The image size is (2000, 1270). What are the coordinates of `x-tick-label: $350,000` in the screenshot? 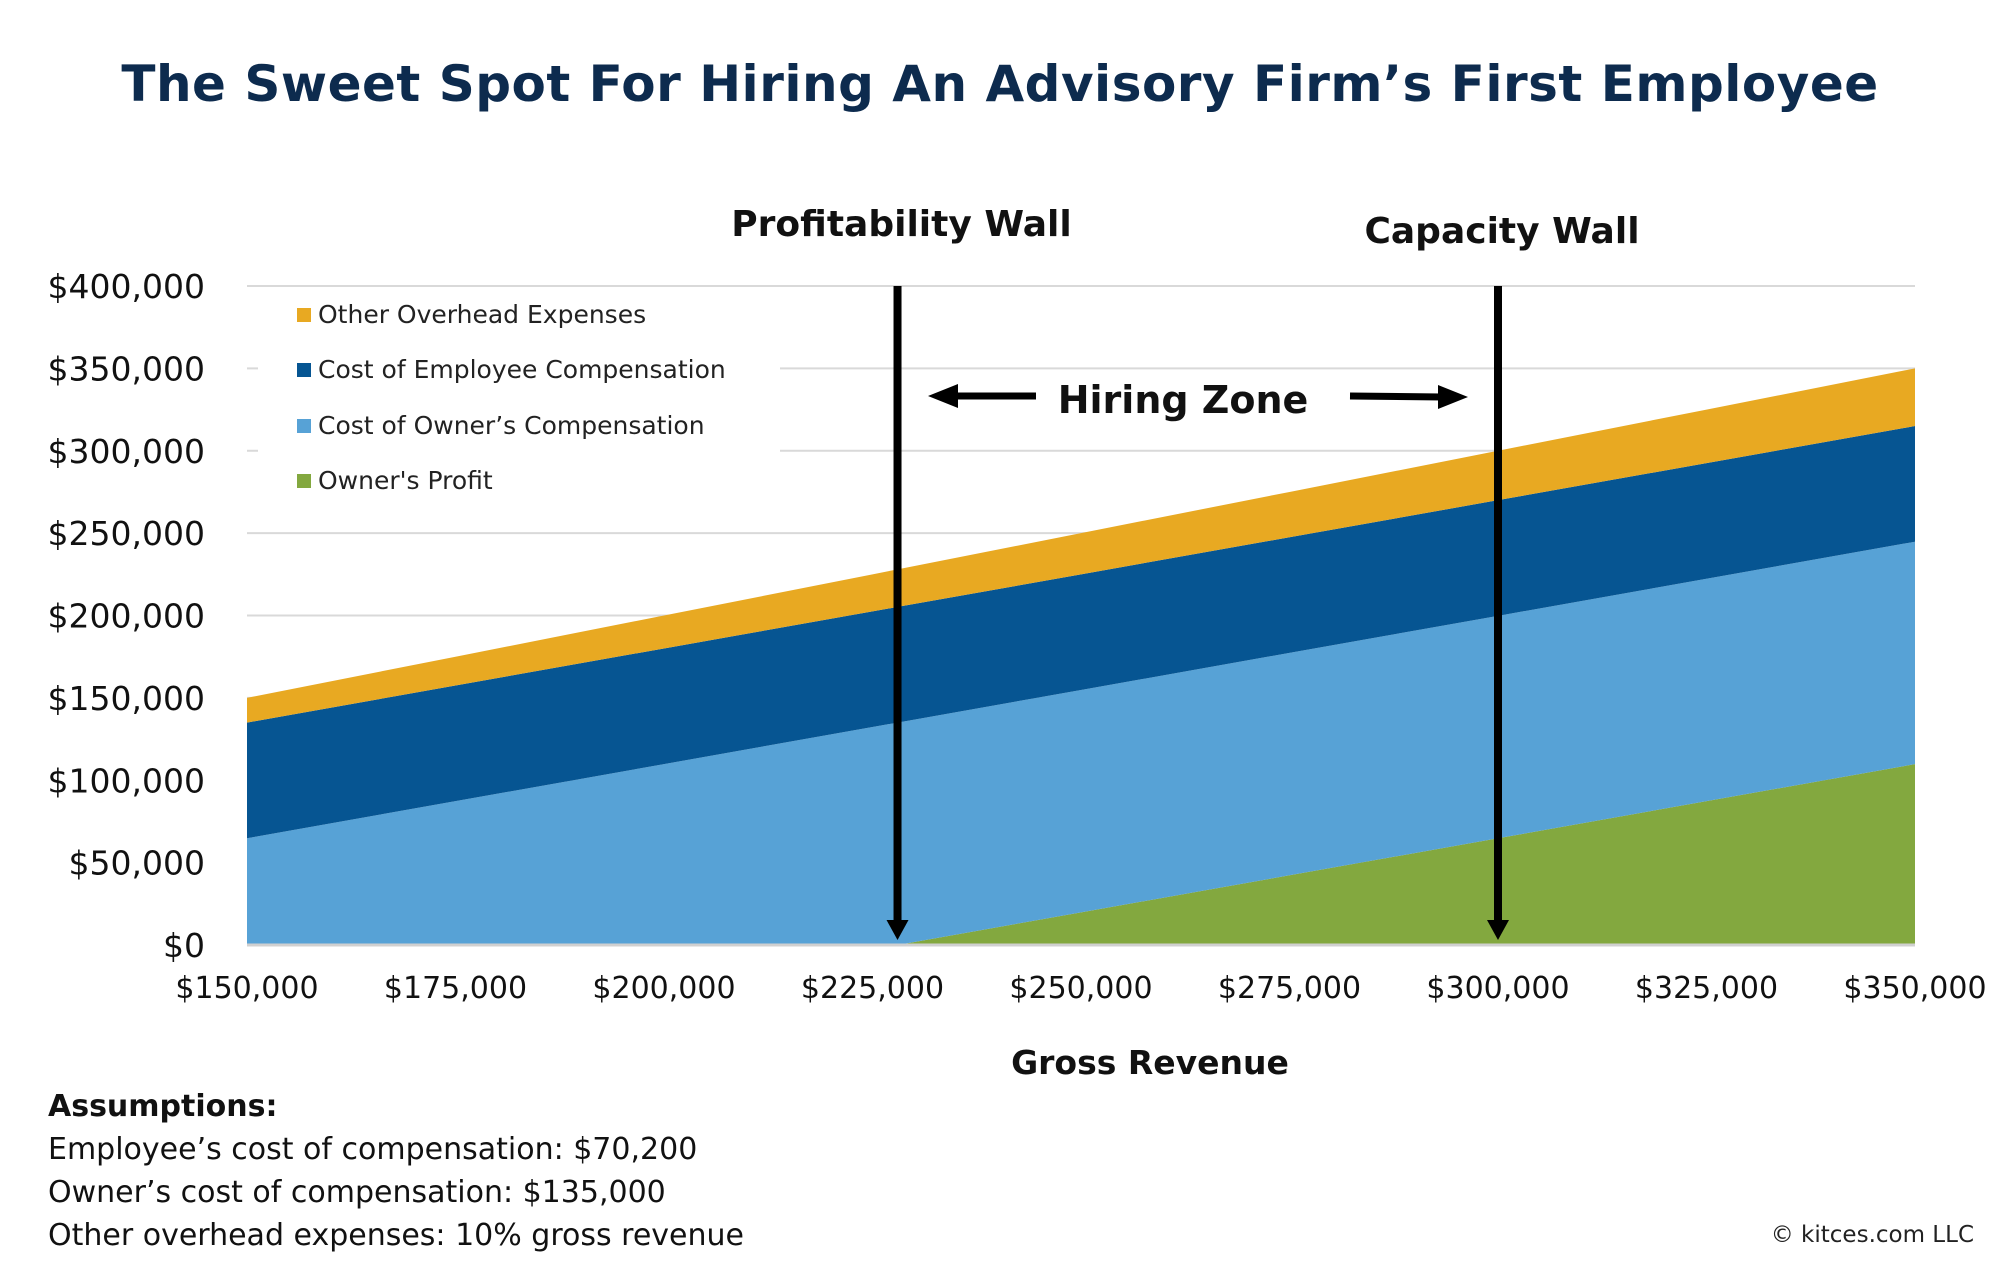 It's located at (1914, 988).